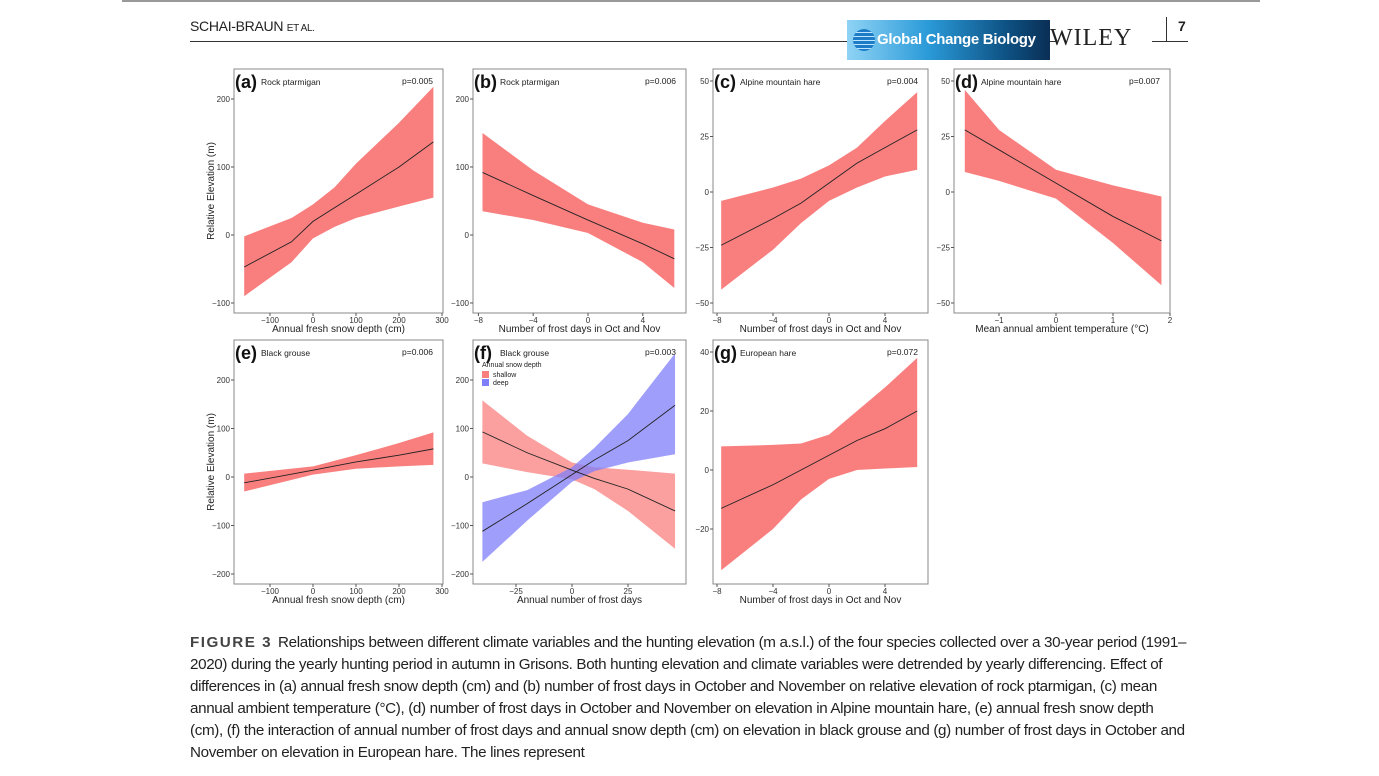 The image size is (1379, 776). What do you see at coordinates (399, 591) in the screenshot?
I see `x-tick-label: 200` at bounding box center [399, 591].